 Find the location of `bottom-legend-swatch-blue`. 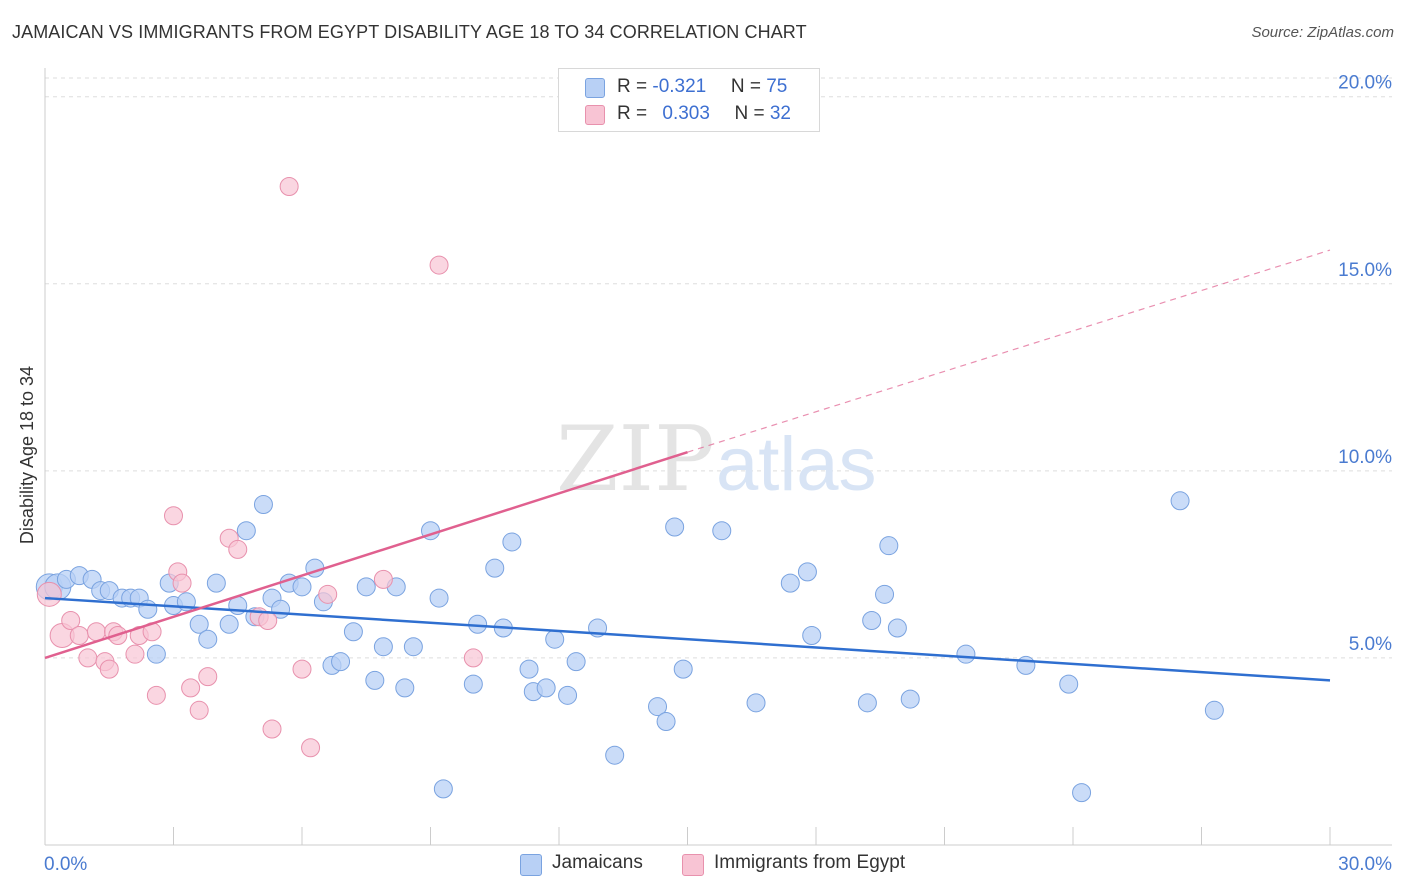

bottom-legend-swatch-blue is located at coordinates (531, 865).